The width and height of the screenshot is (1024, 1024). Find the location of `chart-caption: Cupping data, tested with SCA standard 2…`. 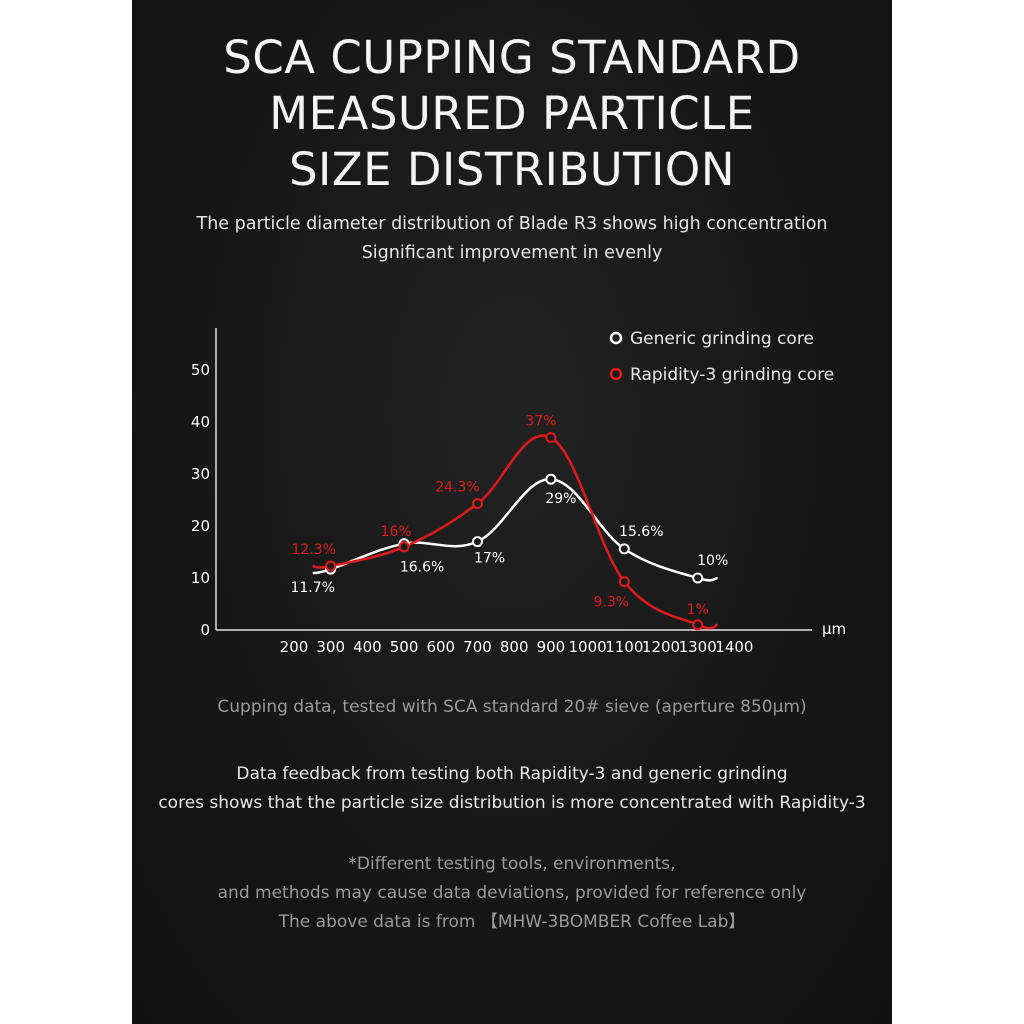

chart-caption: Cupping data, tested with SCA standard 2… is located at coordinates (512, 707).